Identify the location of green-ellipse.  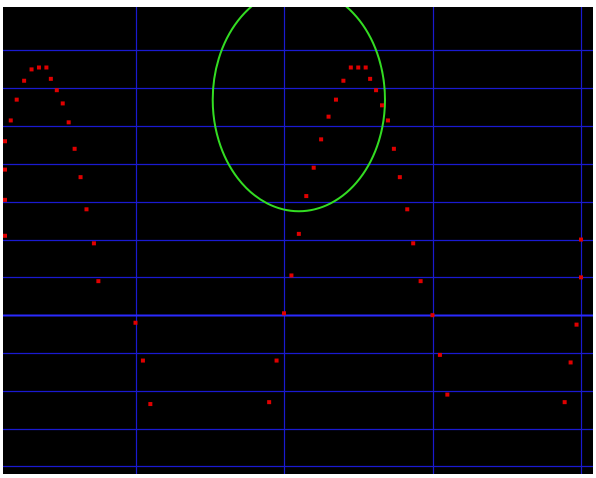
(298, 110).